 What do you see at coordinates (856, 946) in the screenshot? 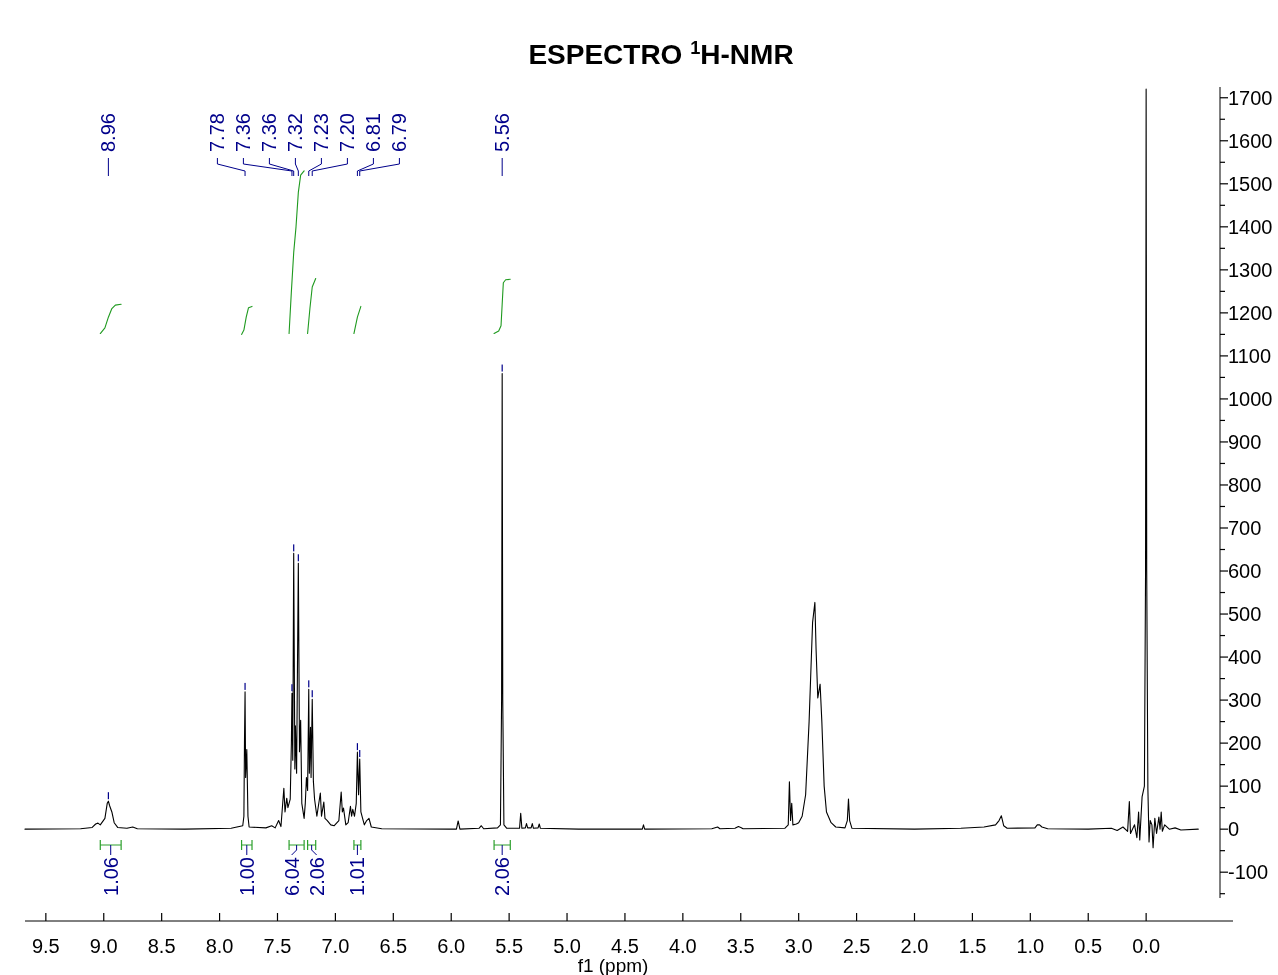
I see `x-tick-label: 2.5` at bounding box center [856, 946].